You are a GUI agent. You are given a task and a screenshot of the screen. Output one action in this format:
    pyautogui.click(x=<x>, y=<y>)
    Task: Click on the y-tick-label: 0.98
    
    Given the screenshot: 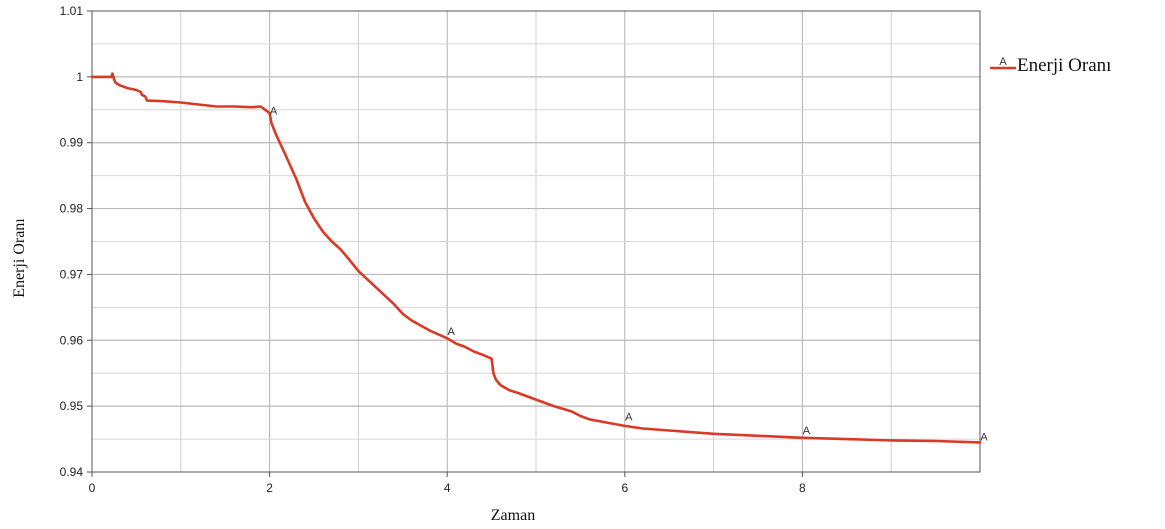 What is the action you would take?
    pyautogui.click(x=72, y=209)
    